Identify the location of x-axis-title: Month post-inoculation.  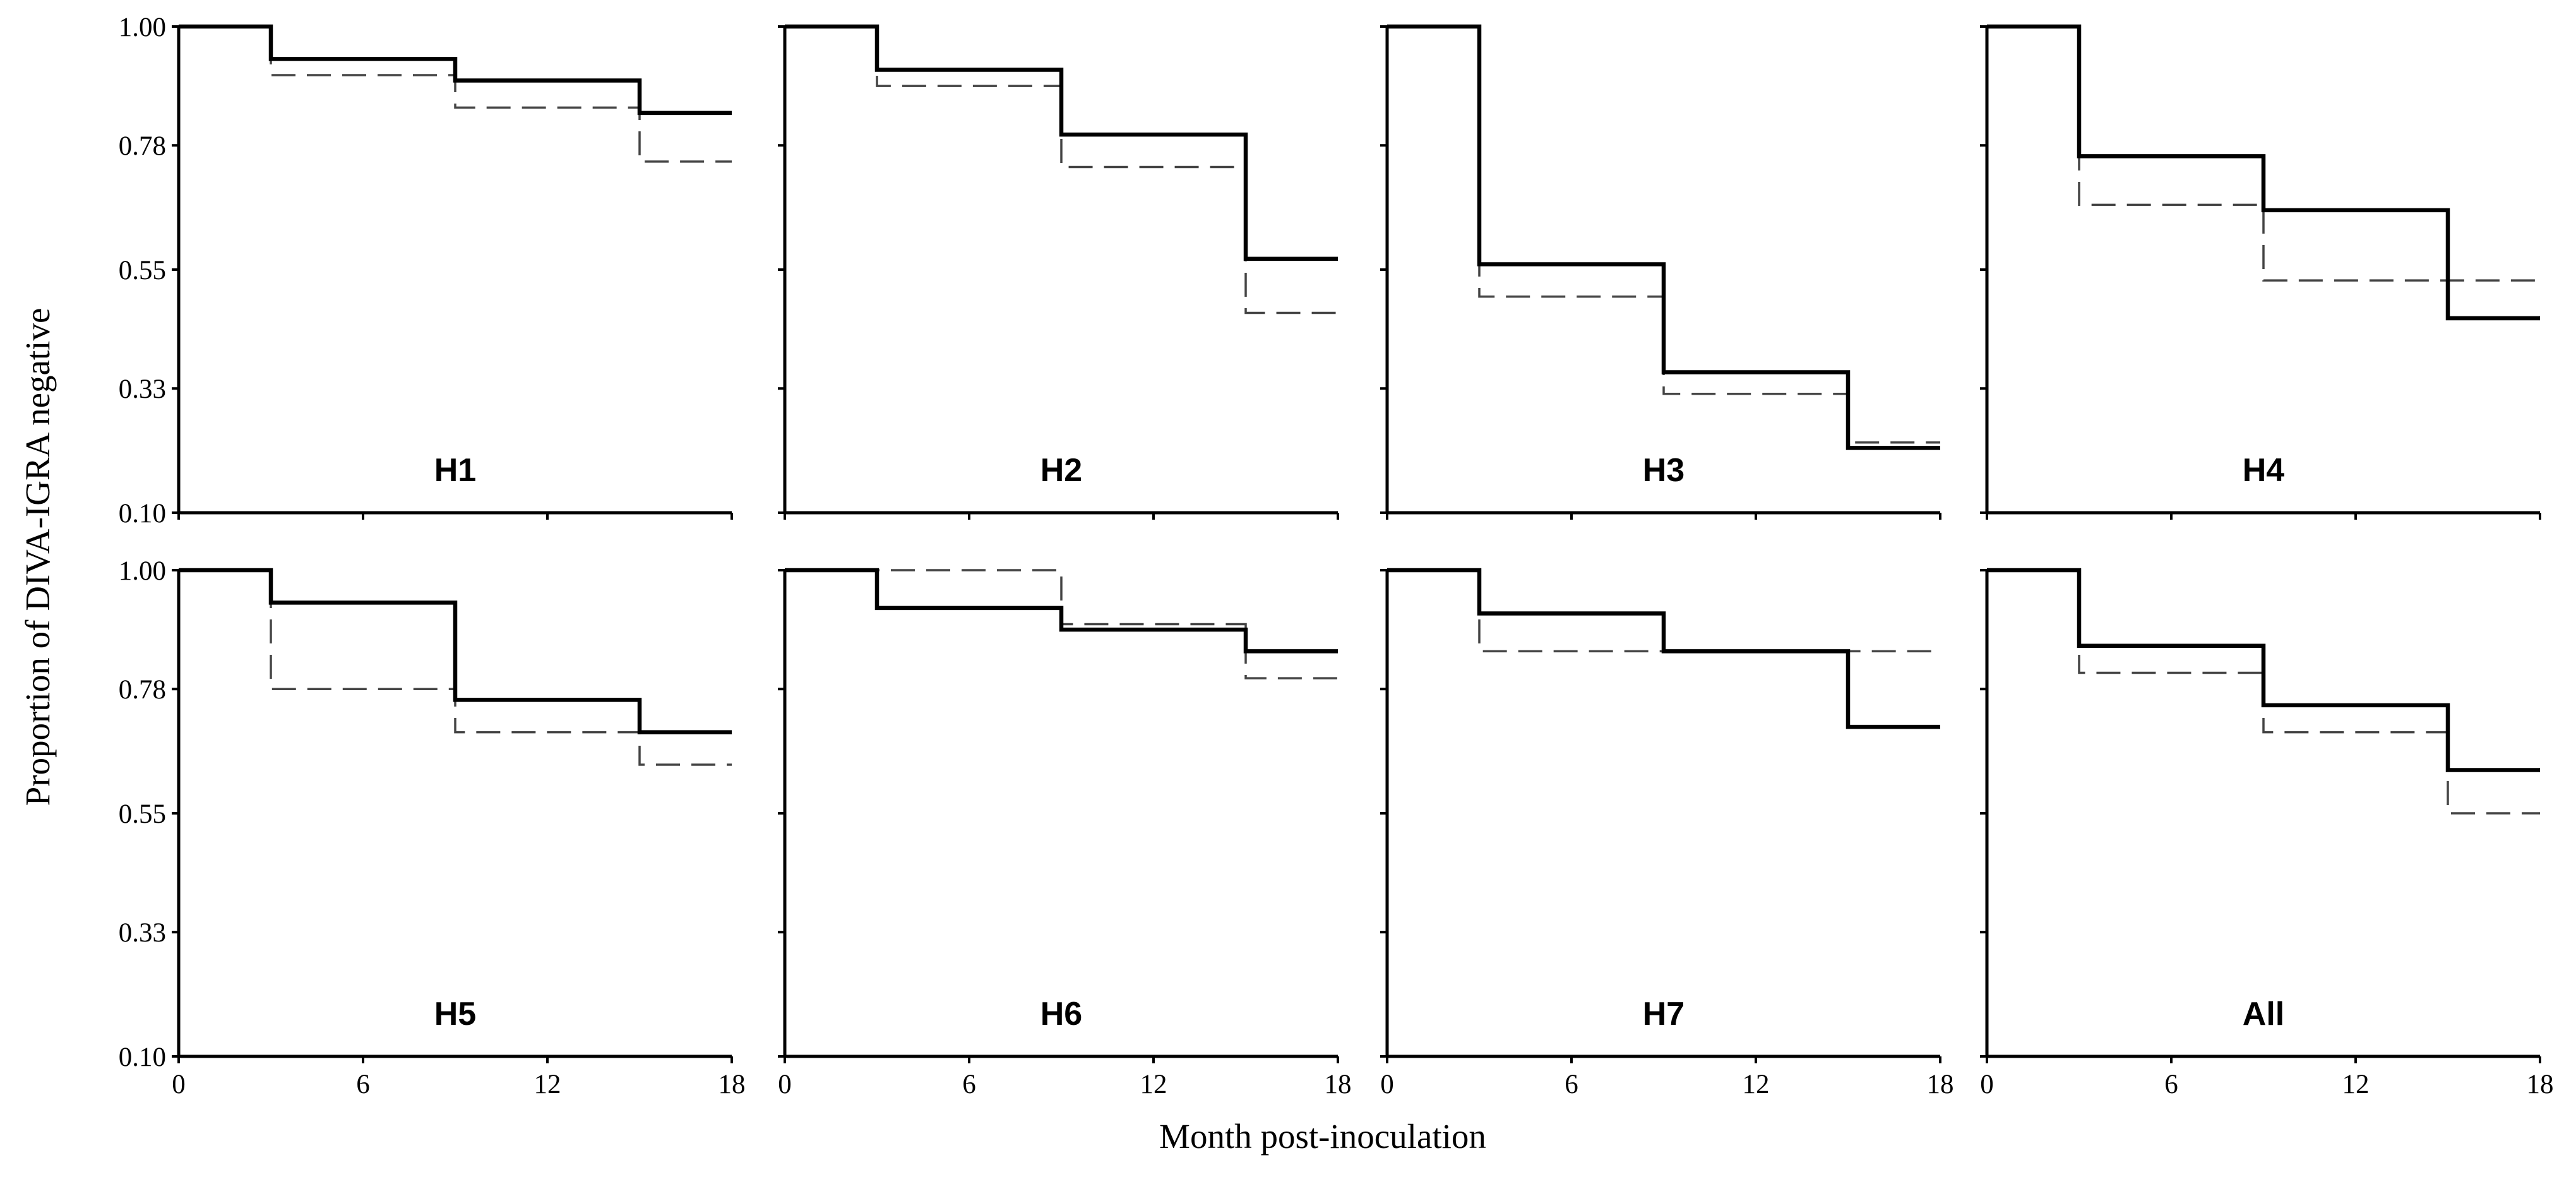
(1322, 1136).